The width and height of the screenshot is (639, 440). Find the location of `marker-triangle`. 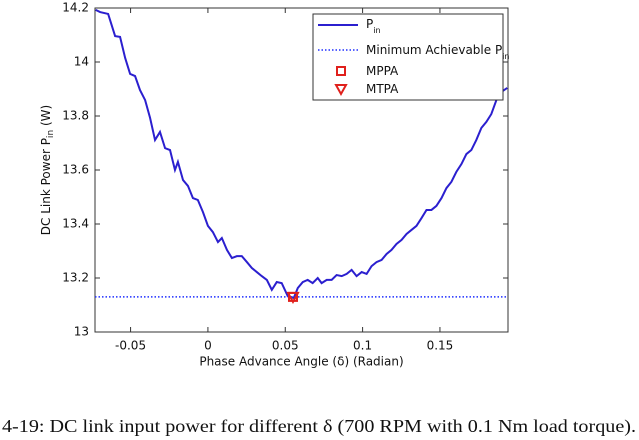

marker-triangle is located at coordinates (293, 297).